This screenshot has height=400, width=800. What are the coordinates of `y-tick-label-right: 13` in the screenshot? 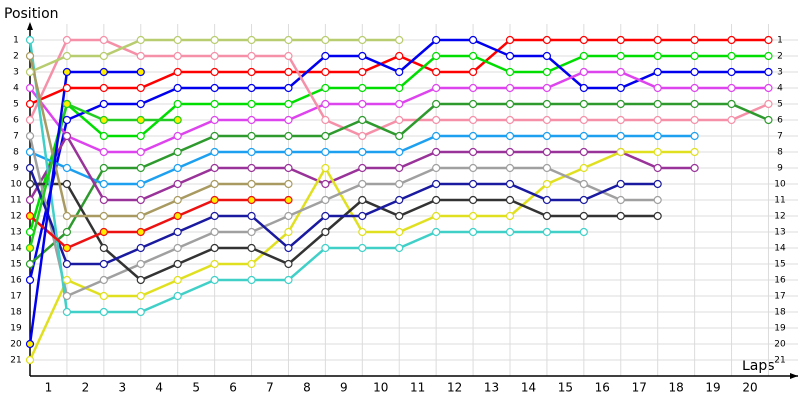 It's located at (779, 233).